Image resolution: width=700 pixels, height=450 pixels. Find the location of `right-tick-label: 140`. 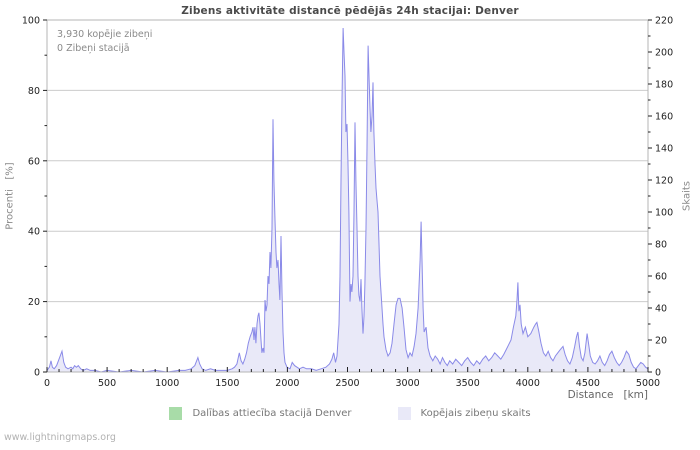

right-tick-label: 140 is located at coordinates (664, 149).